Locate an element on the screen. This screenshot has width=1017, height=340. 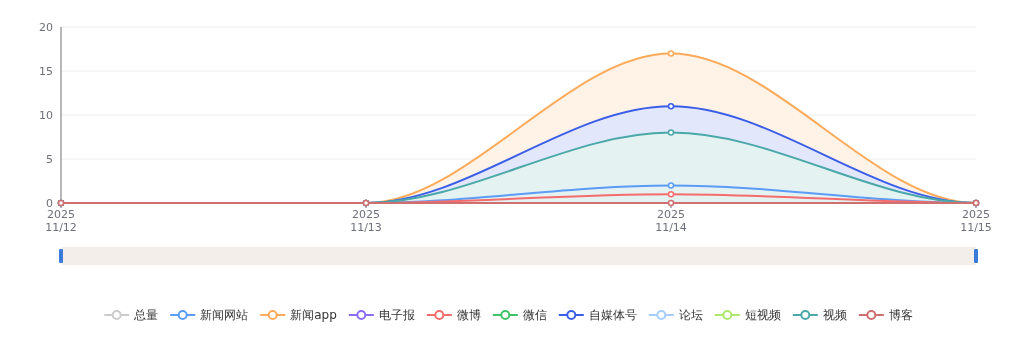
legend-label: 自媒体号 is located at coordinates (612, 315).